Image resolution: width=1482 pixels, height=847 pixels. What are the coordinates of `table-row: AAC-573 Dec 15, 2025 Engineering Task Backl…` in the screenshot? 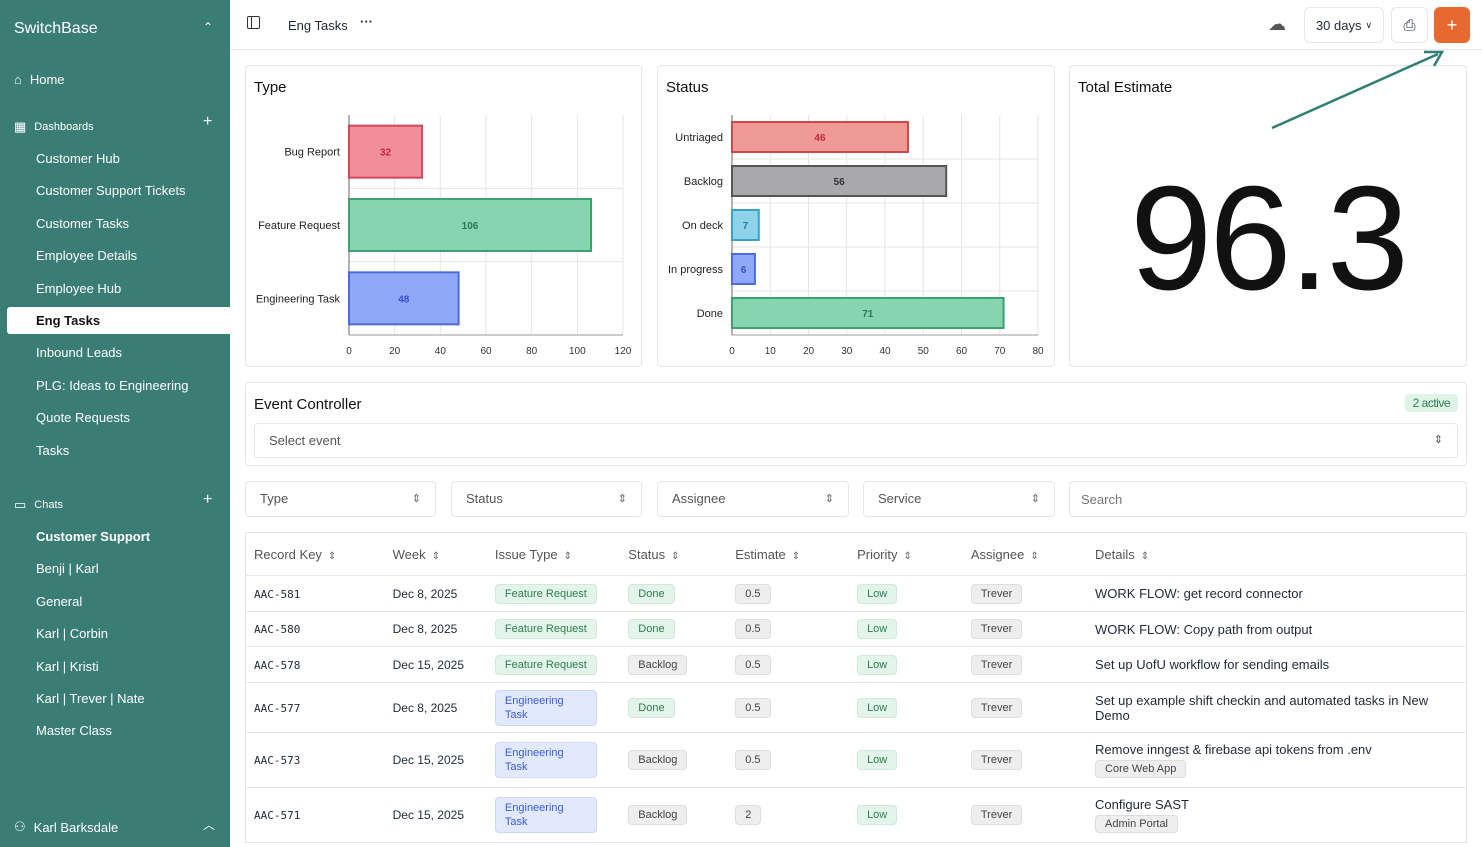 It's located at (856, 760).